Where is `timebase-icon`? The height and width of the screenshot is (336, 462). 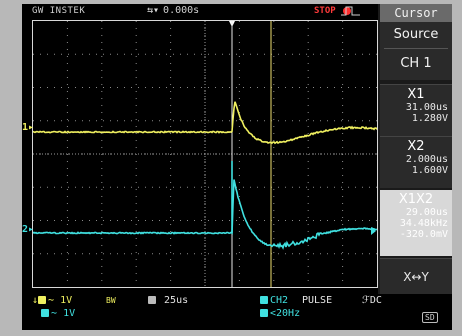
timebase-icon is located at coordinates (152, 300).